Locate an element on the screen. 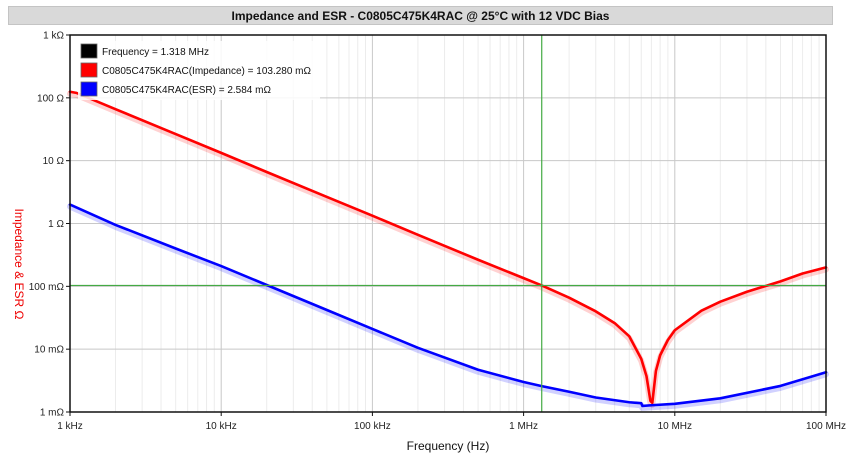  y-tick-label: 1 kΩ is located at coordinates (53, 36).